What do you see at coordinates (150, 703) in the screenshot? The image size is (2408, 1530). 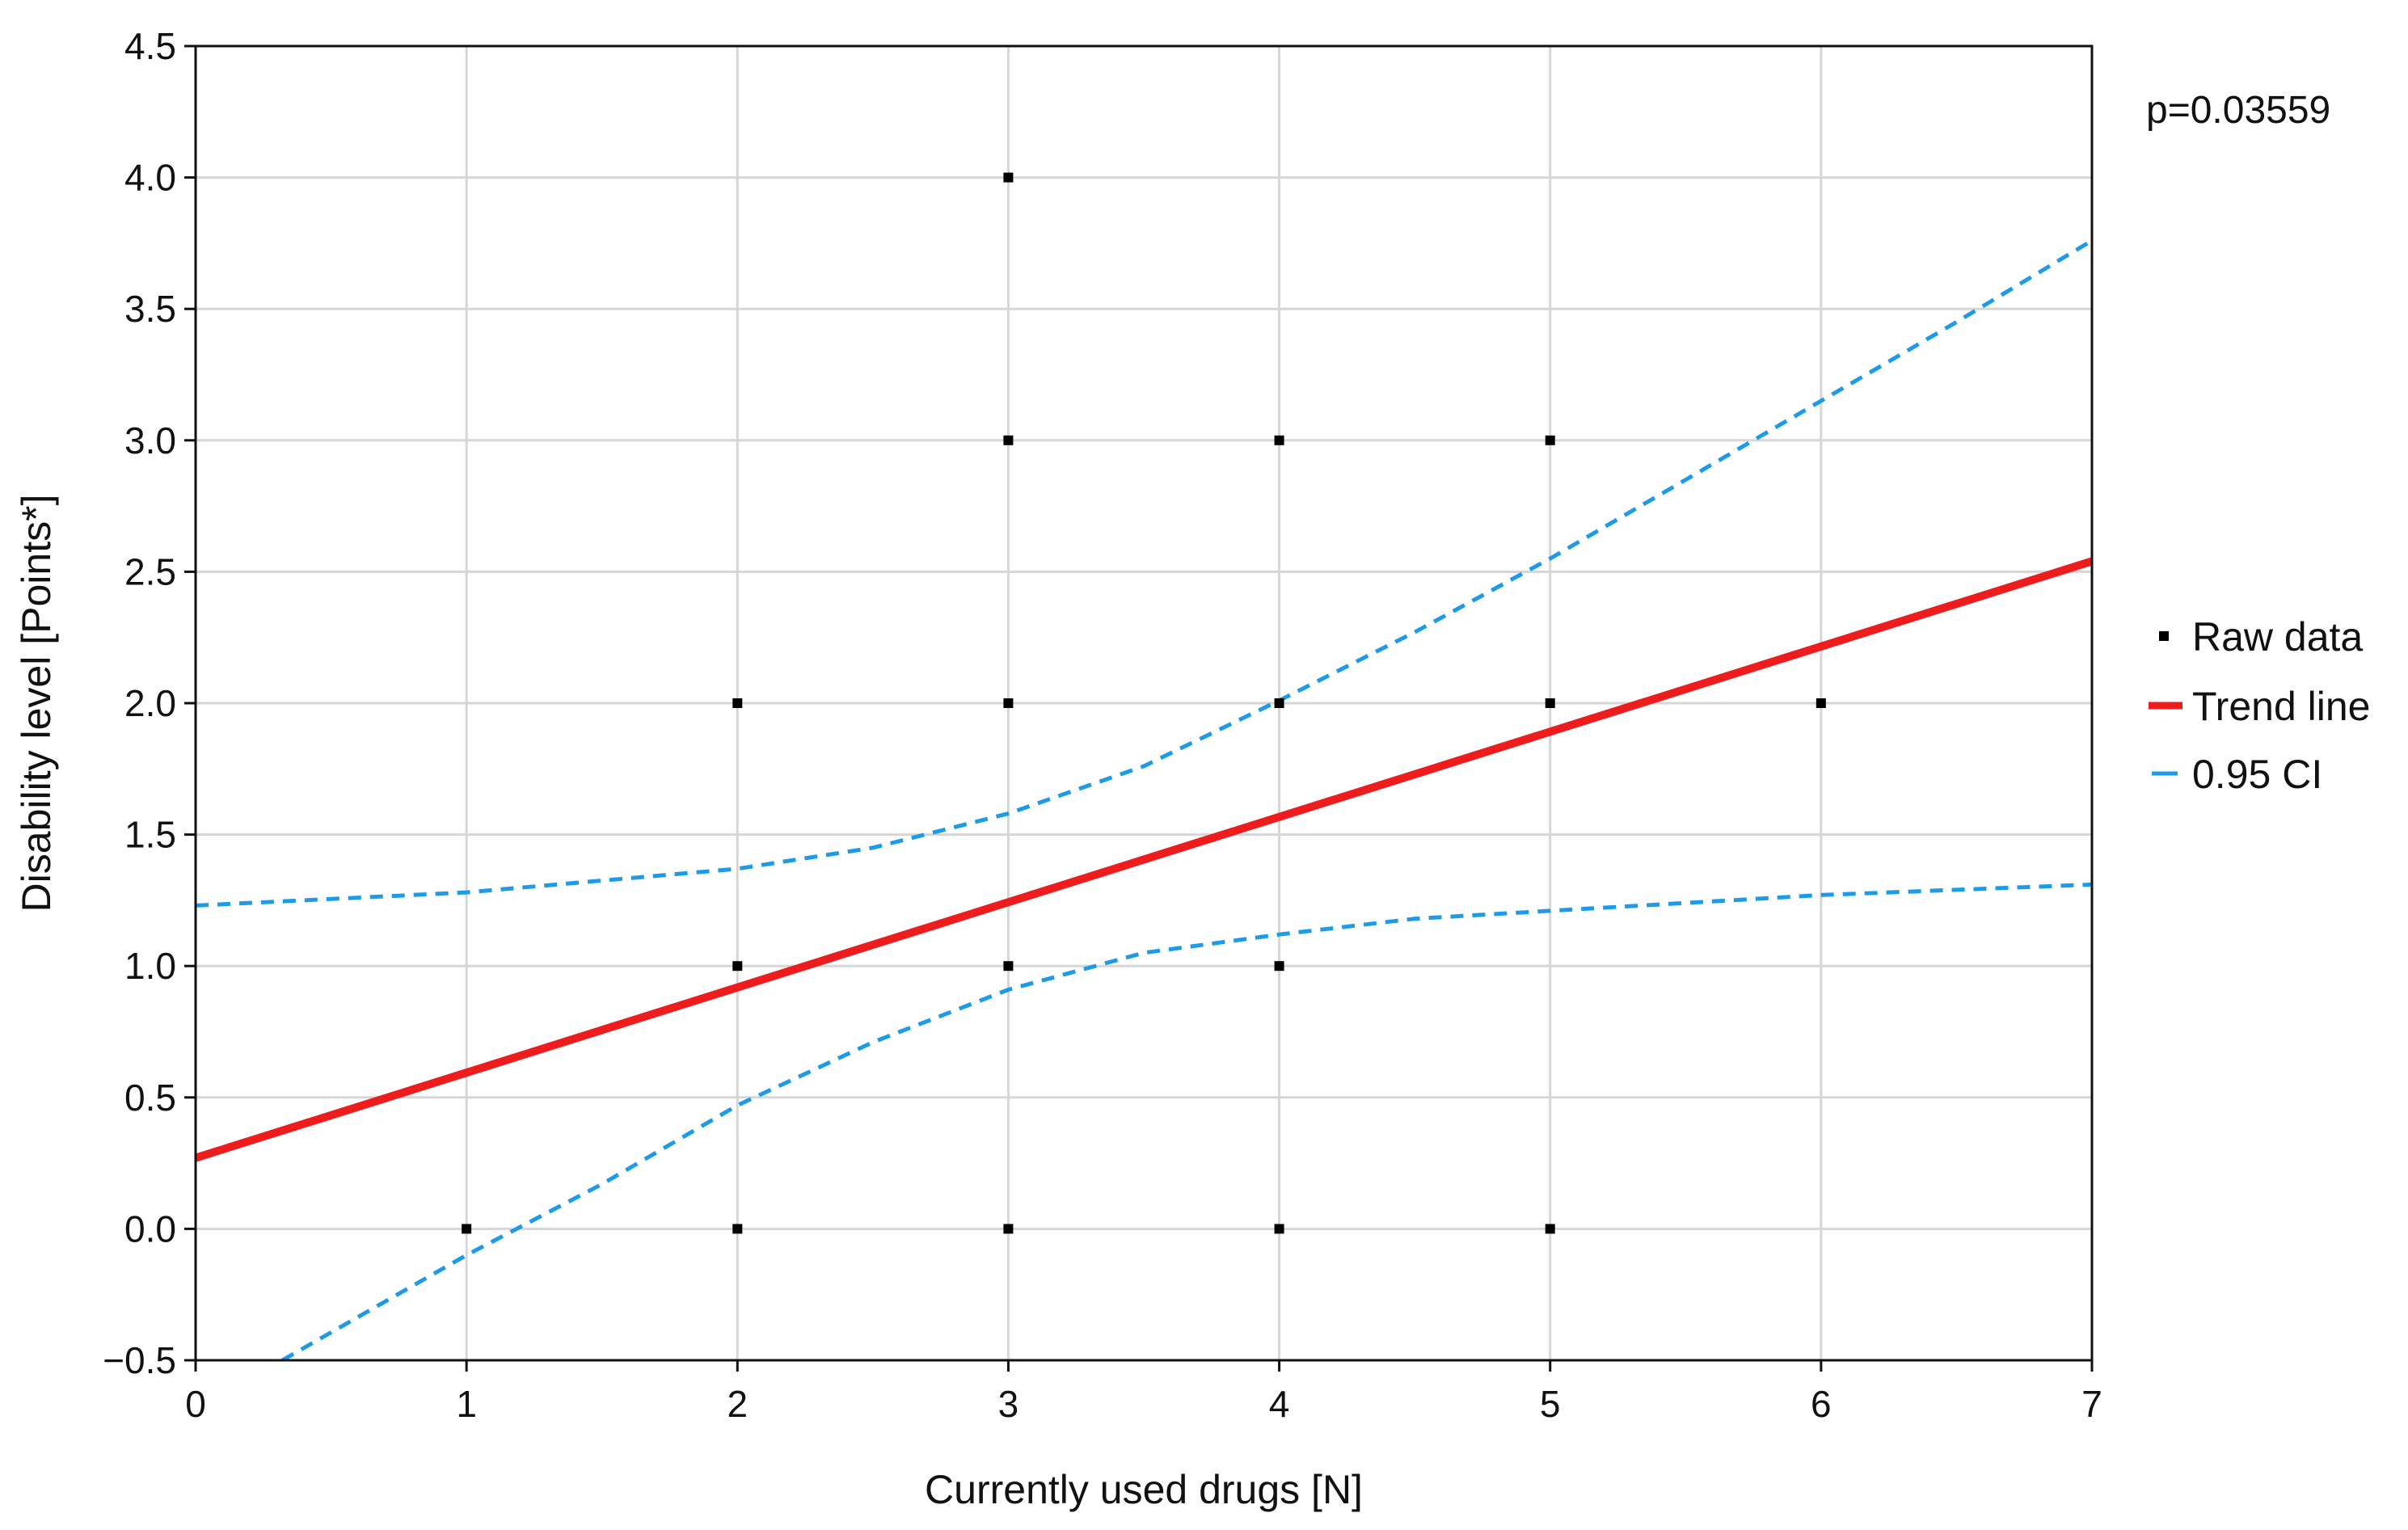 I see `y-tick-label: 2.0` at bounding box center [150, 703].